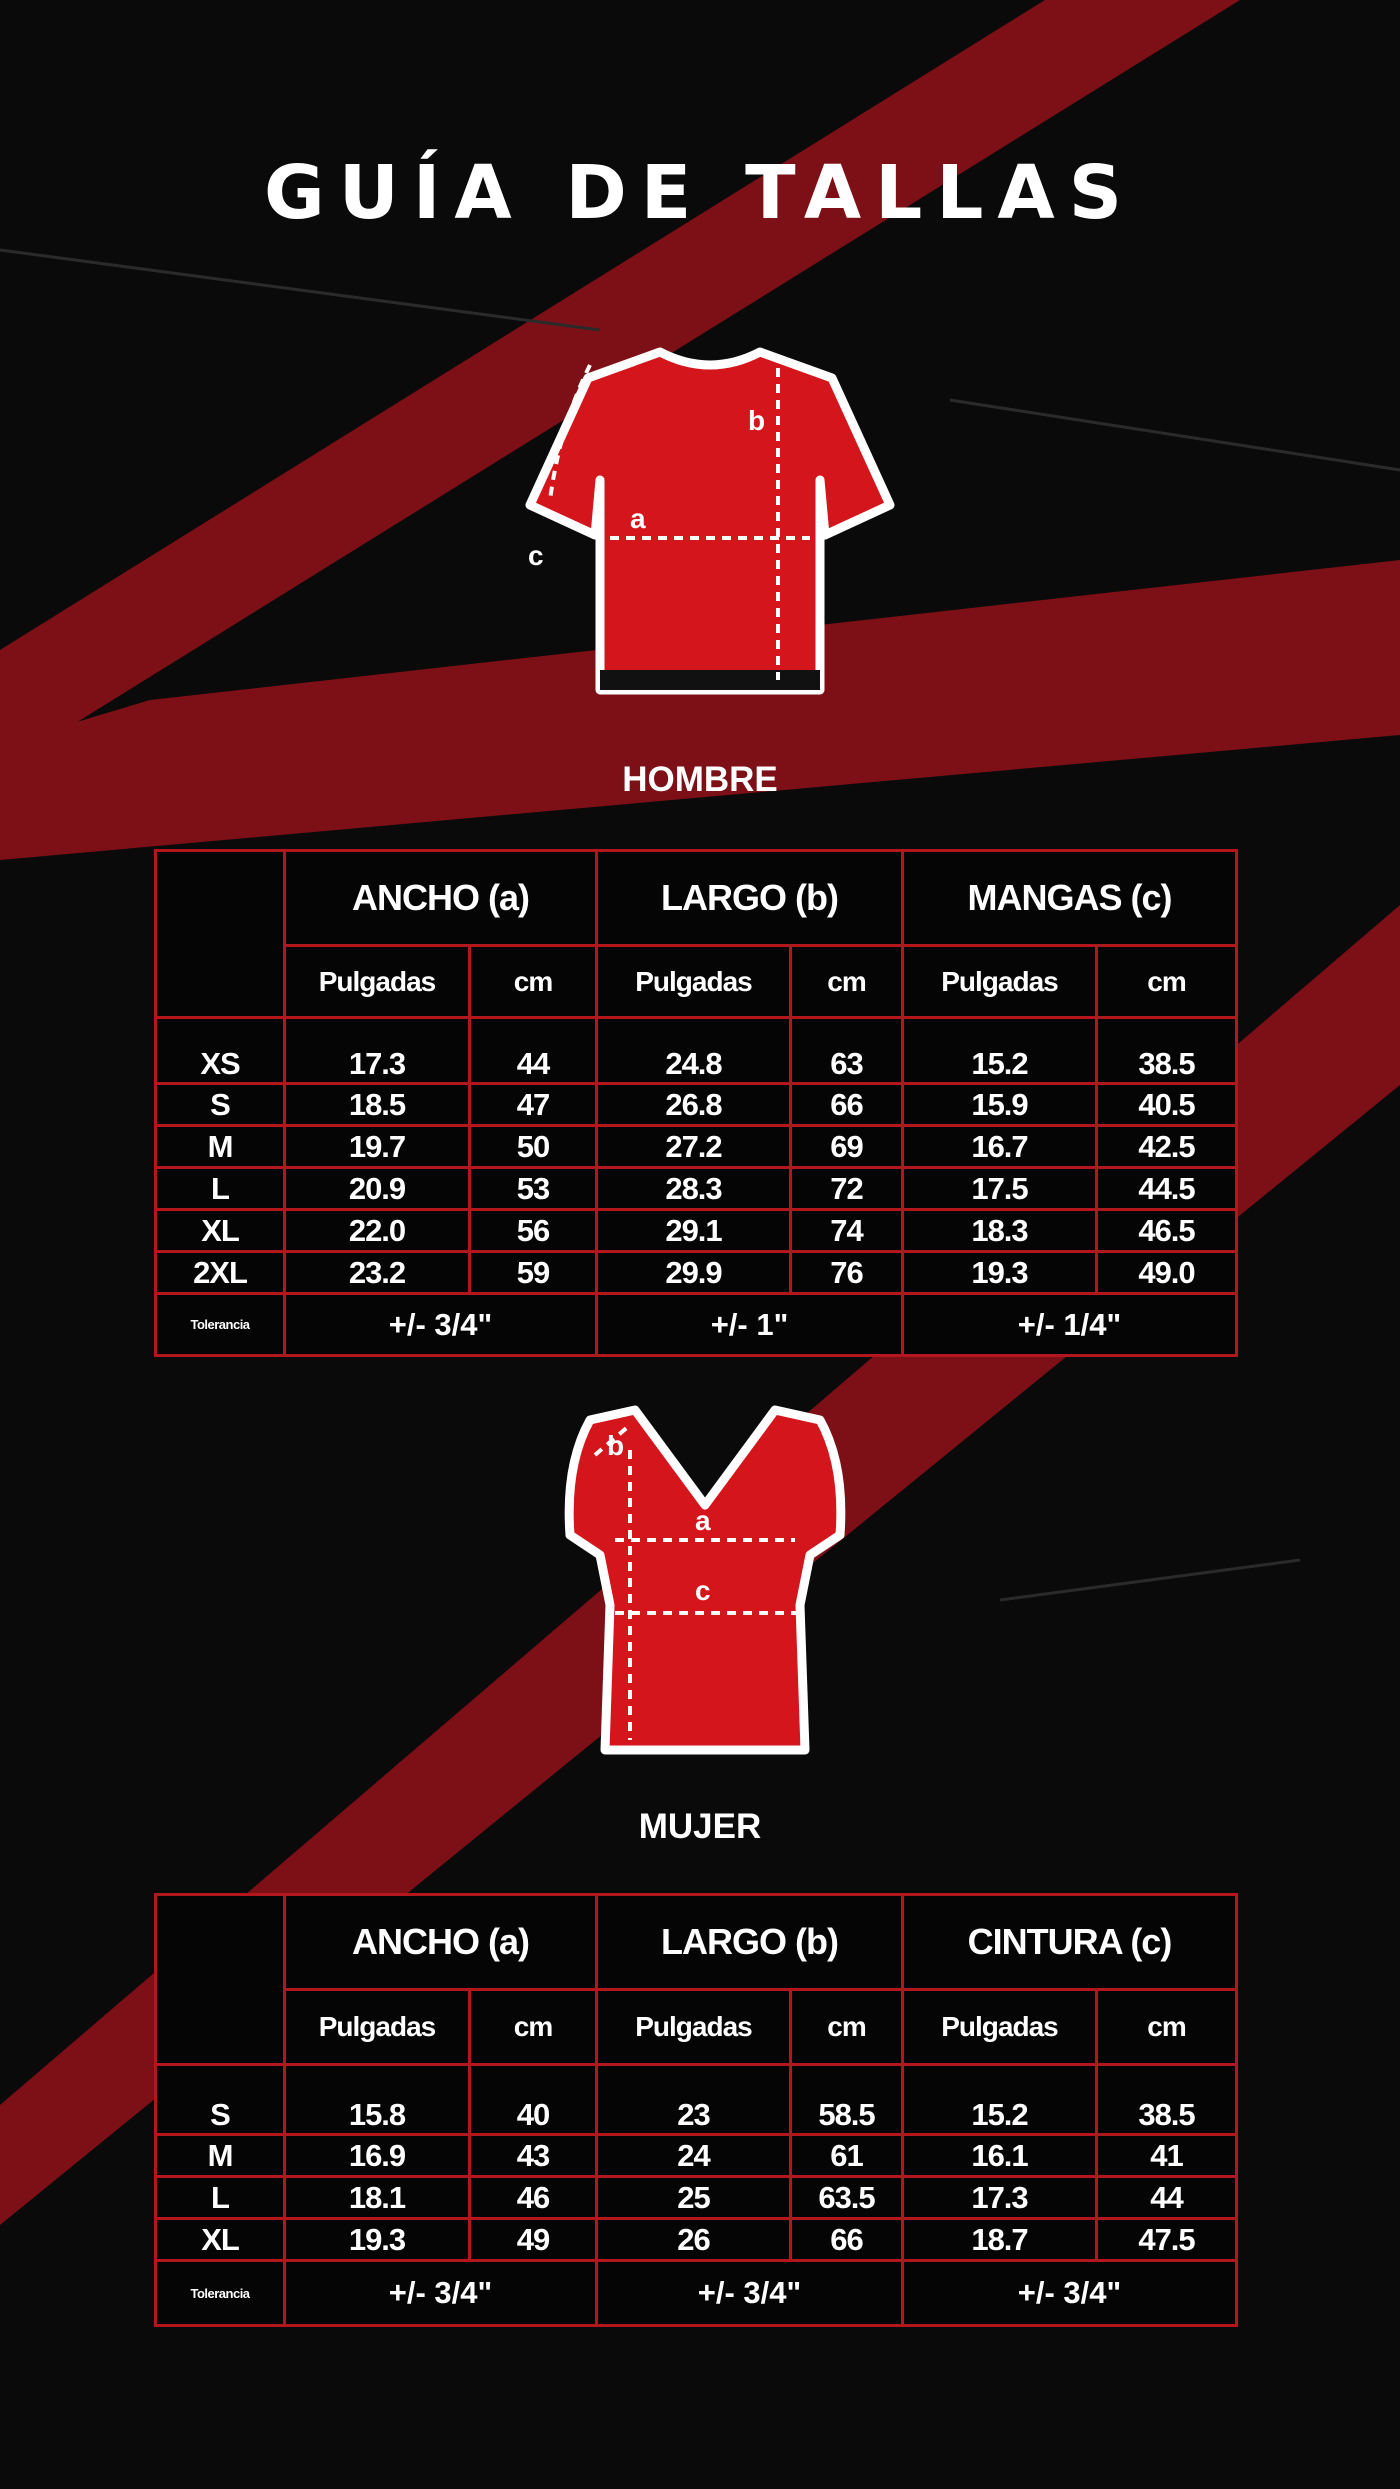 Image resolution: width=1400 pixels, height=2489 pixels. Describe the element at coordinates (999, 1104) in the screenshot. I see `value-cell: 15.9` at that location.